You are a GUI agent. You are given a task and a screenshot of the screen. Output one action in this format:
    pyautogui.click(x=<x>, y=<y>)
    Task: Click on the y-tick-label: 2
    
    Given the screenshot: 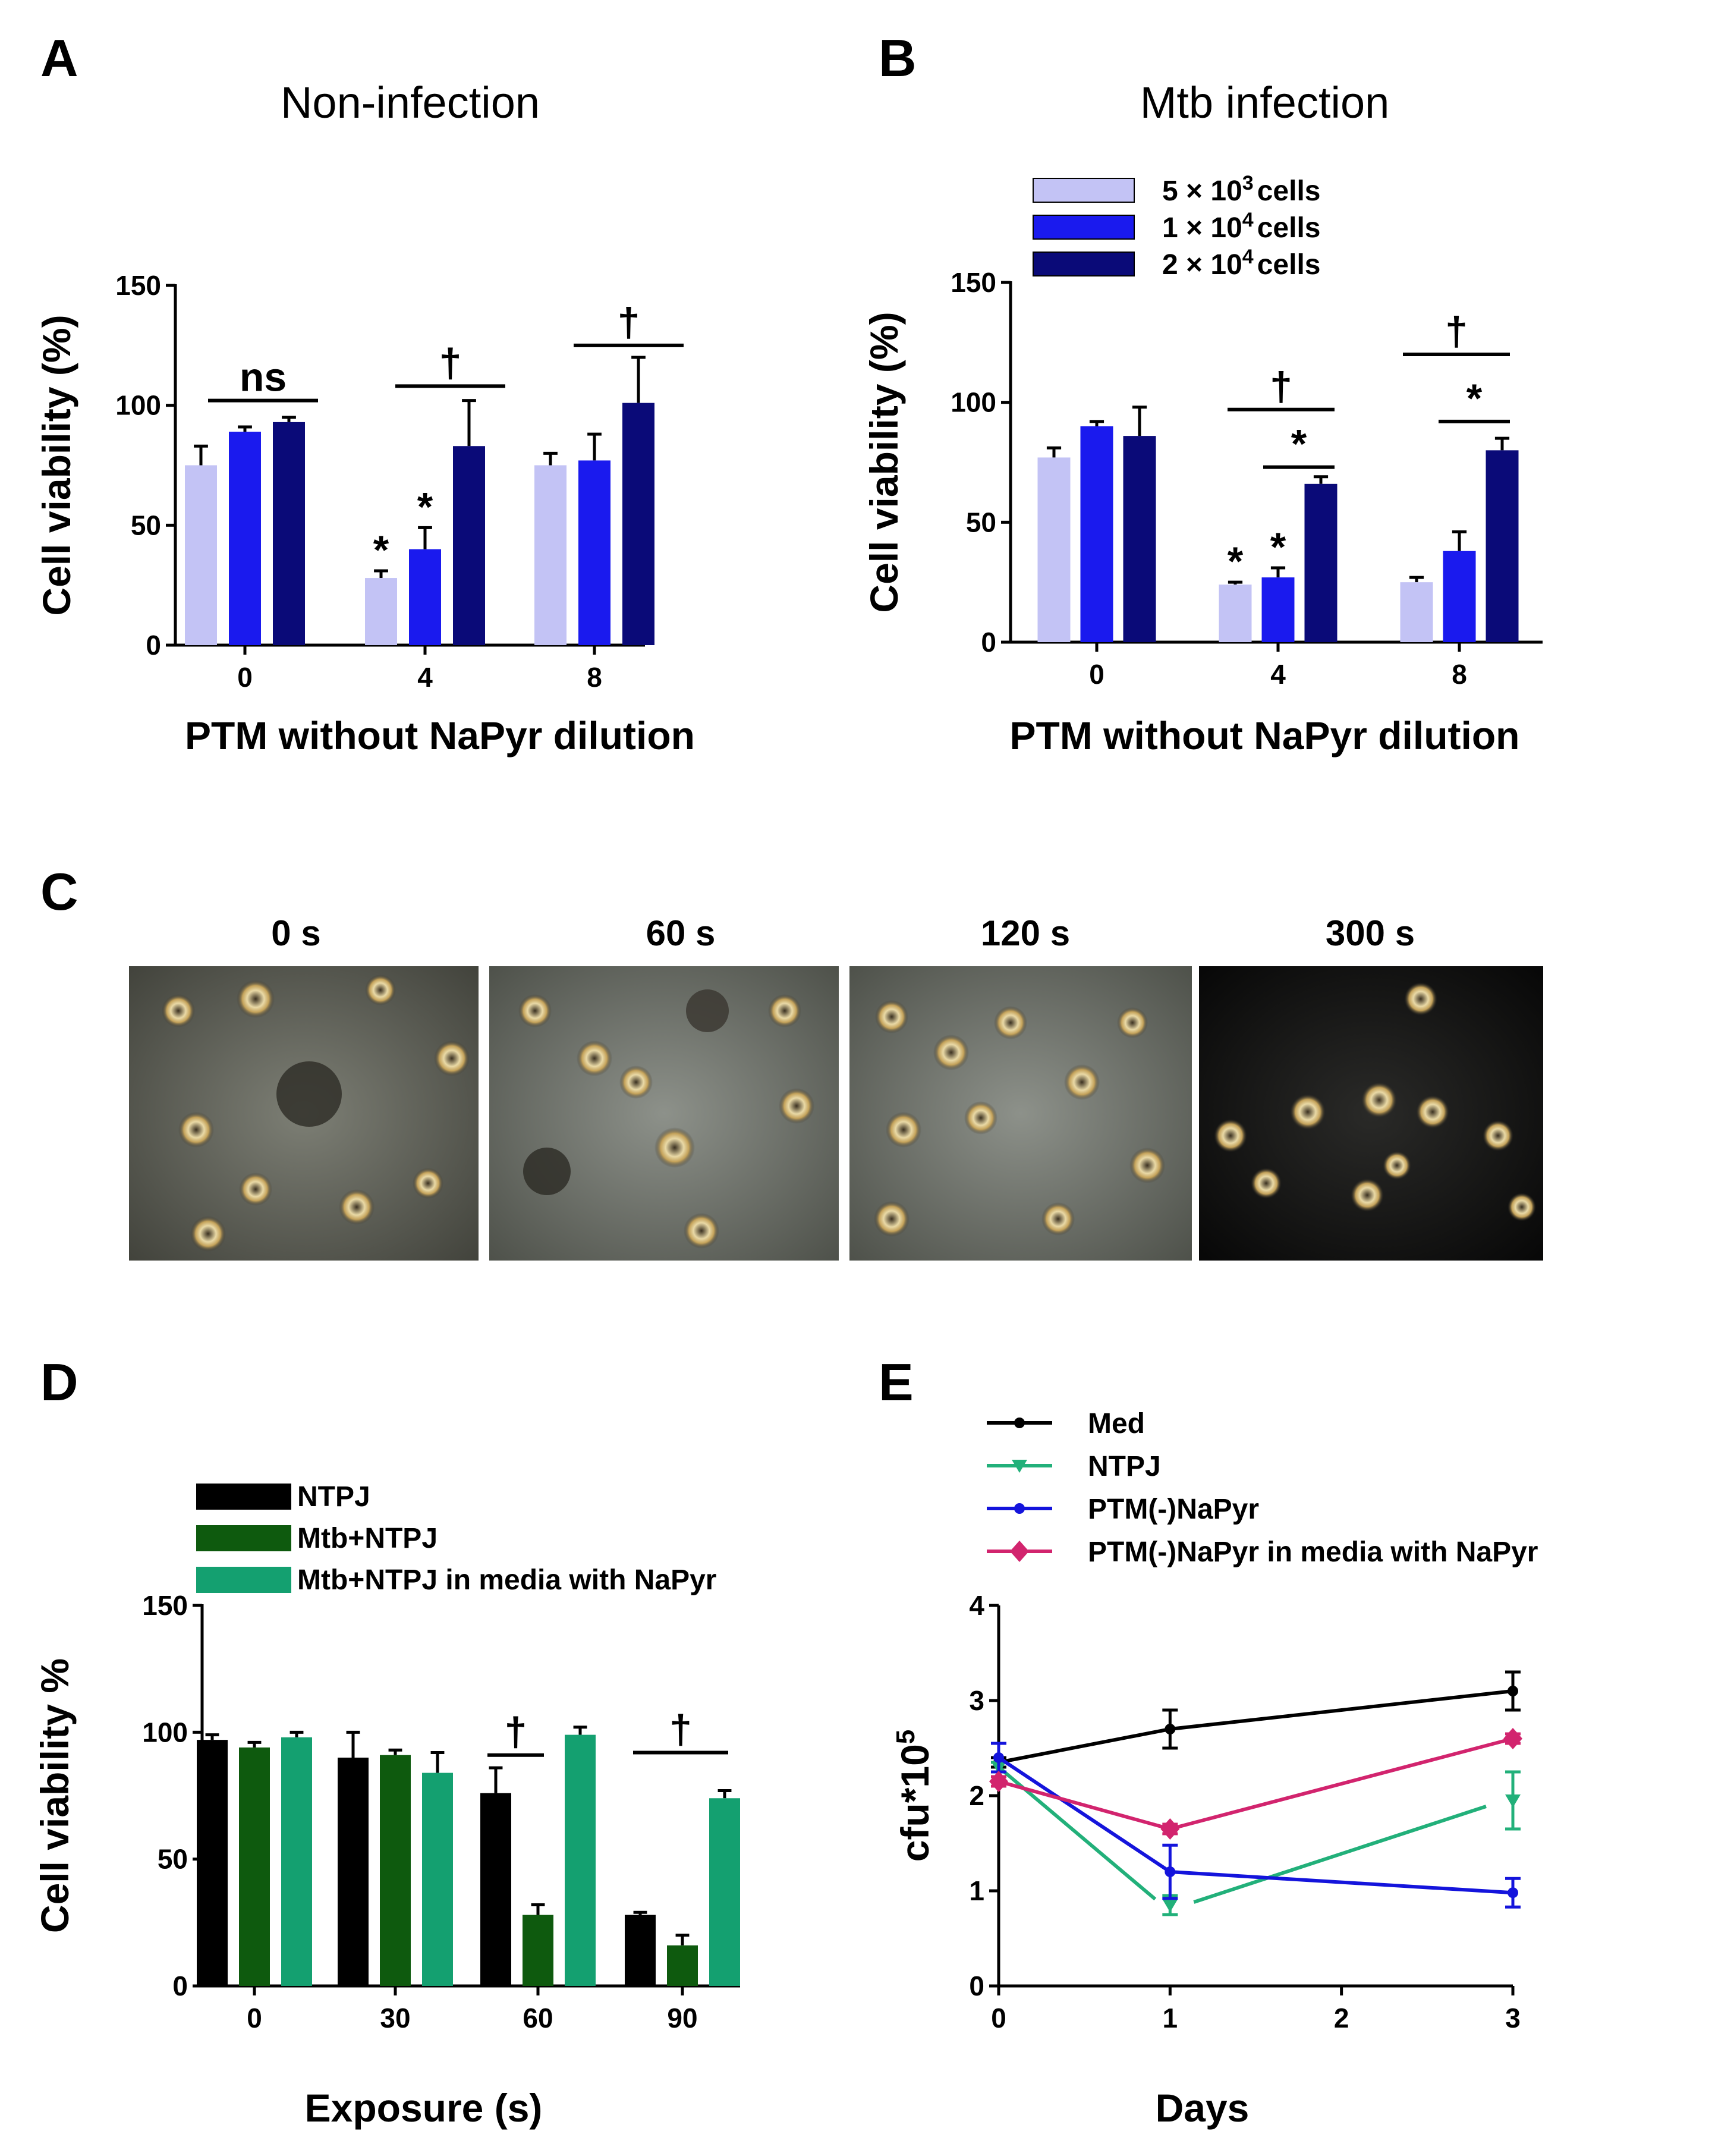 What is the action you would take?
    pyautogui.click(x=976, y=1796)
    